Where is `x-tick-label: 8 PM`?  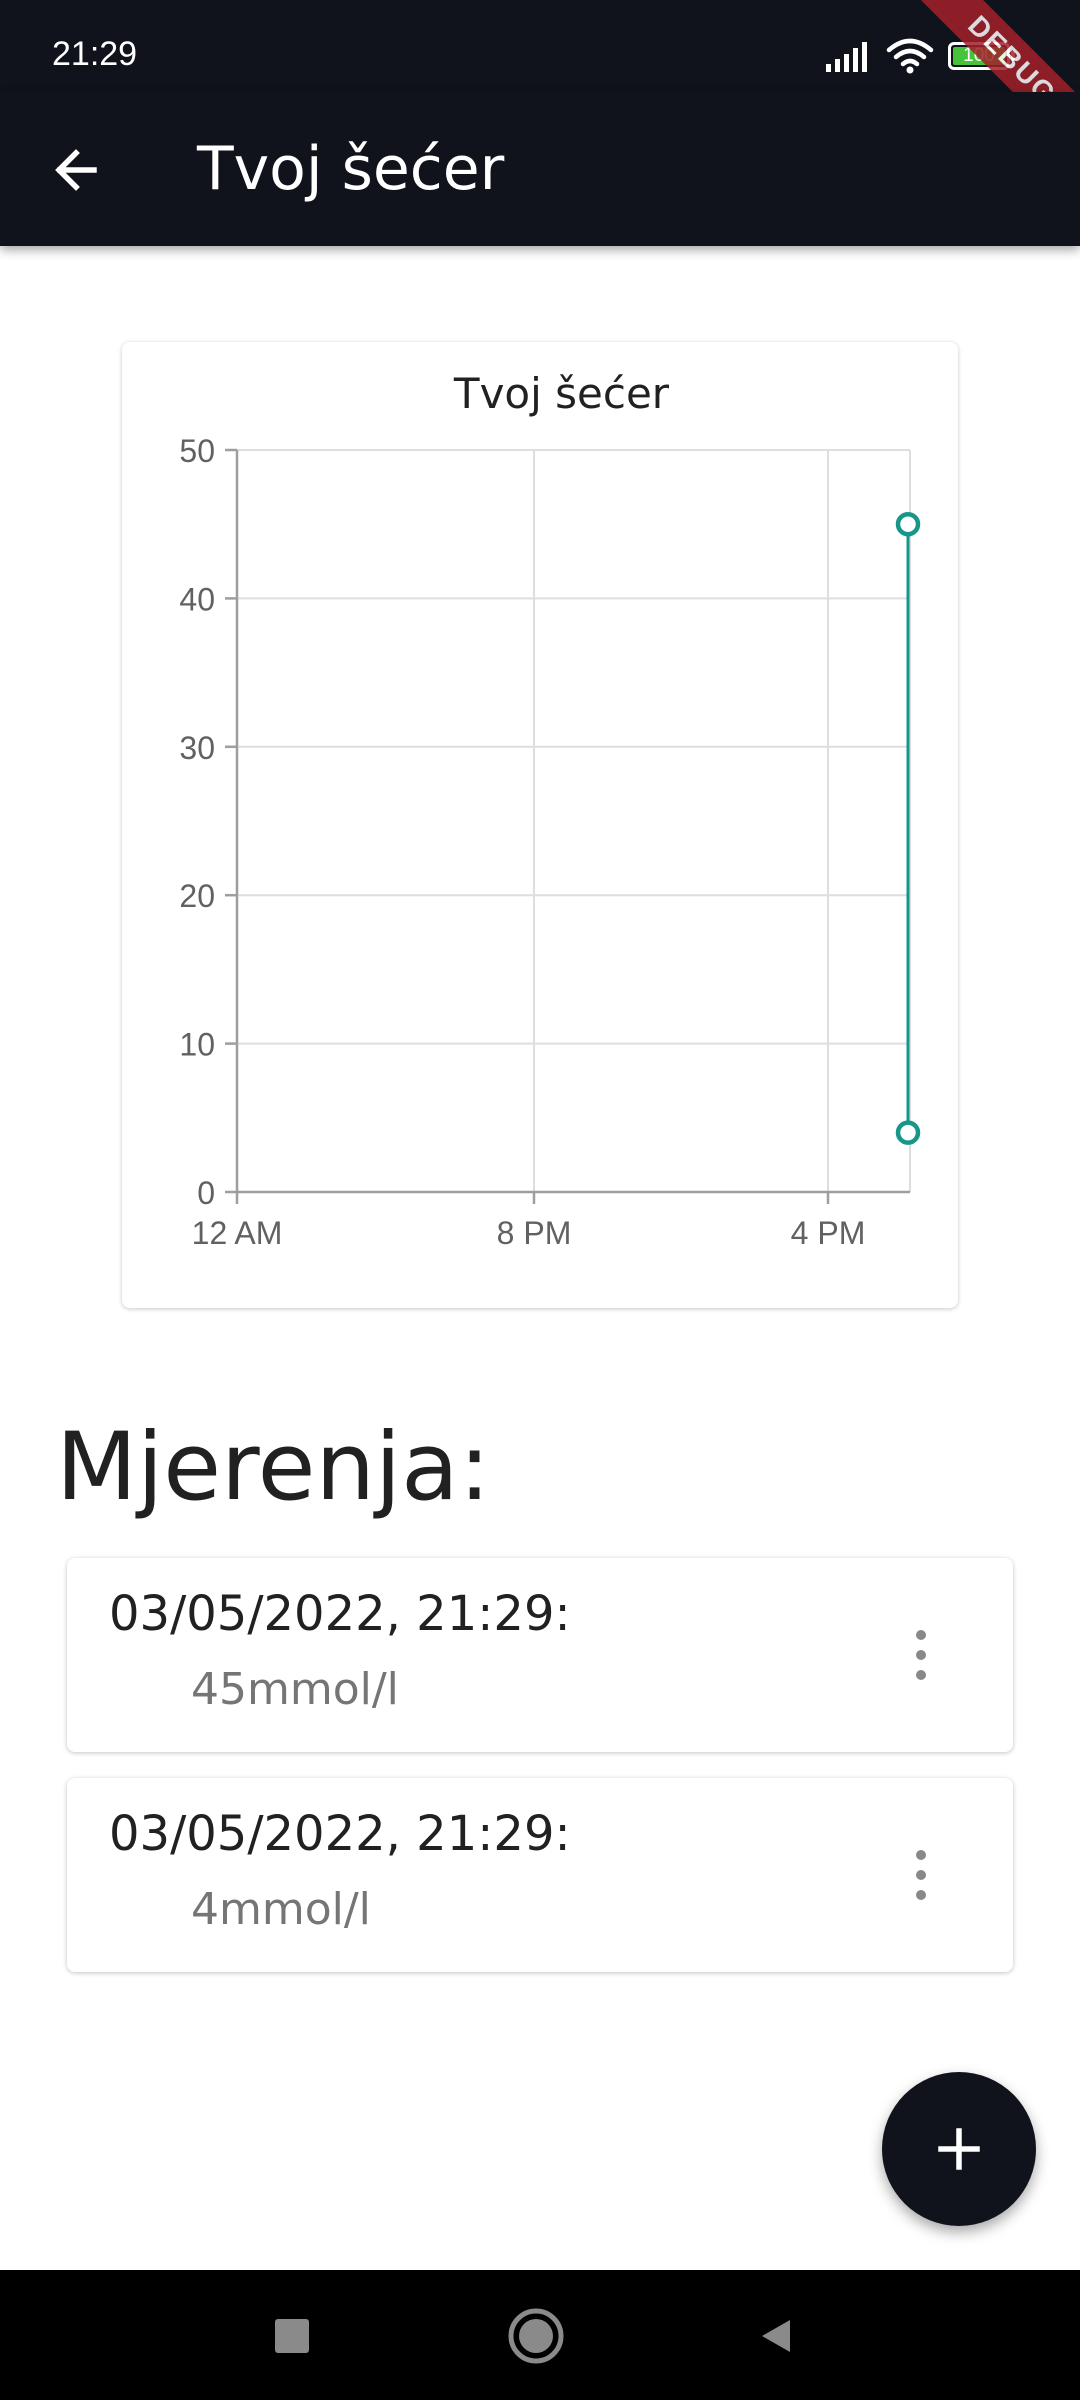
x-tick-label: 8 PM is located at coordinates (534, 1233).